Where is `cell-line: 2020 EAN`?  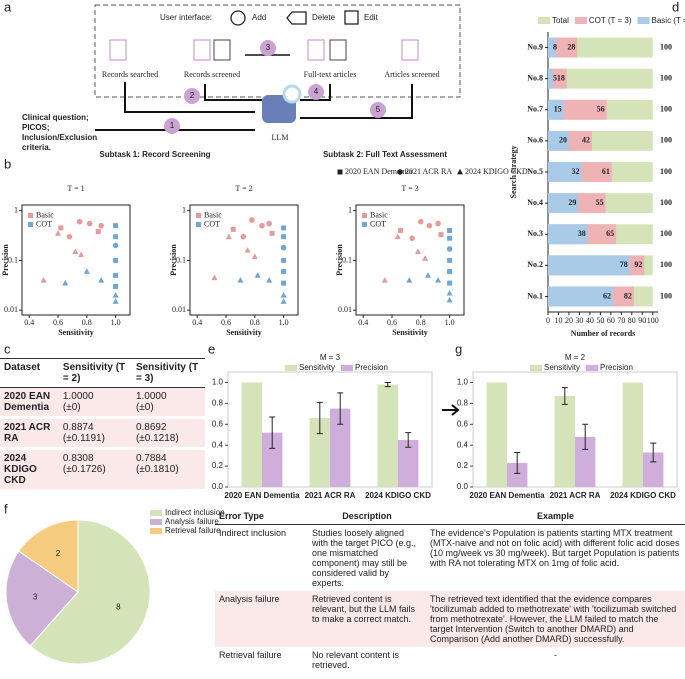
cell-line: 2020 EAN is located at coordinates (27, 396).